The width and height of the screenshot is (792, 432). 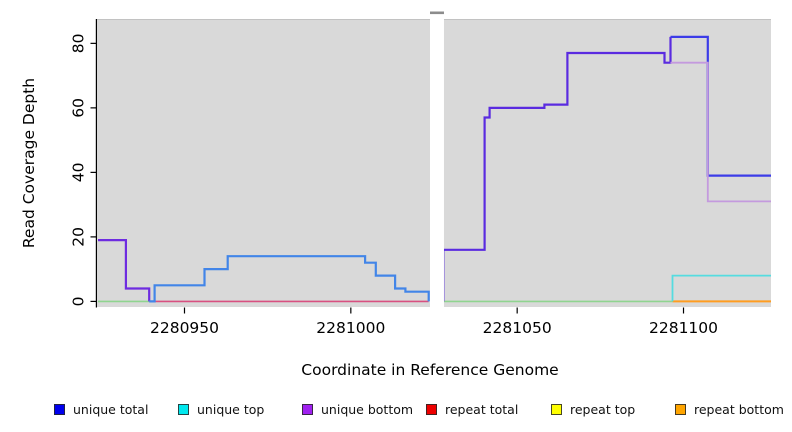 I want to click on legend-label: unique total, so click(x=111, y=409).